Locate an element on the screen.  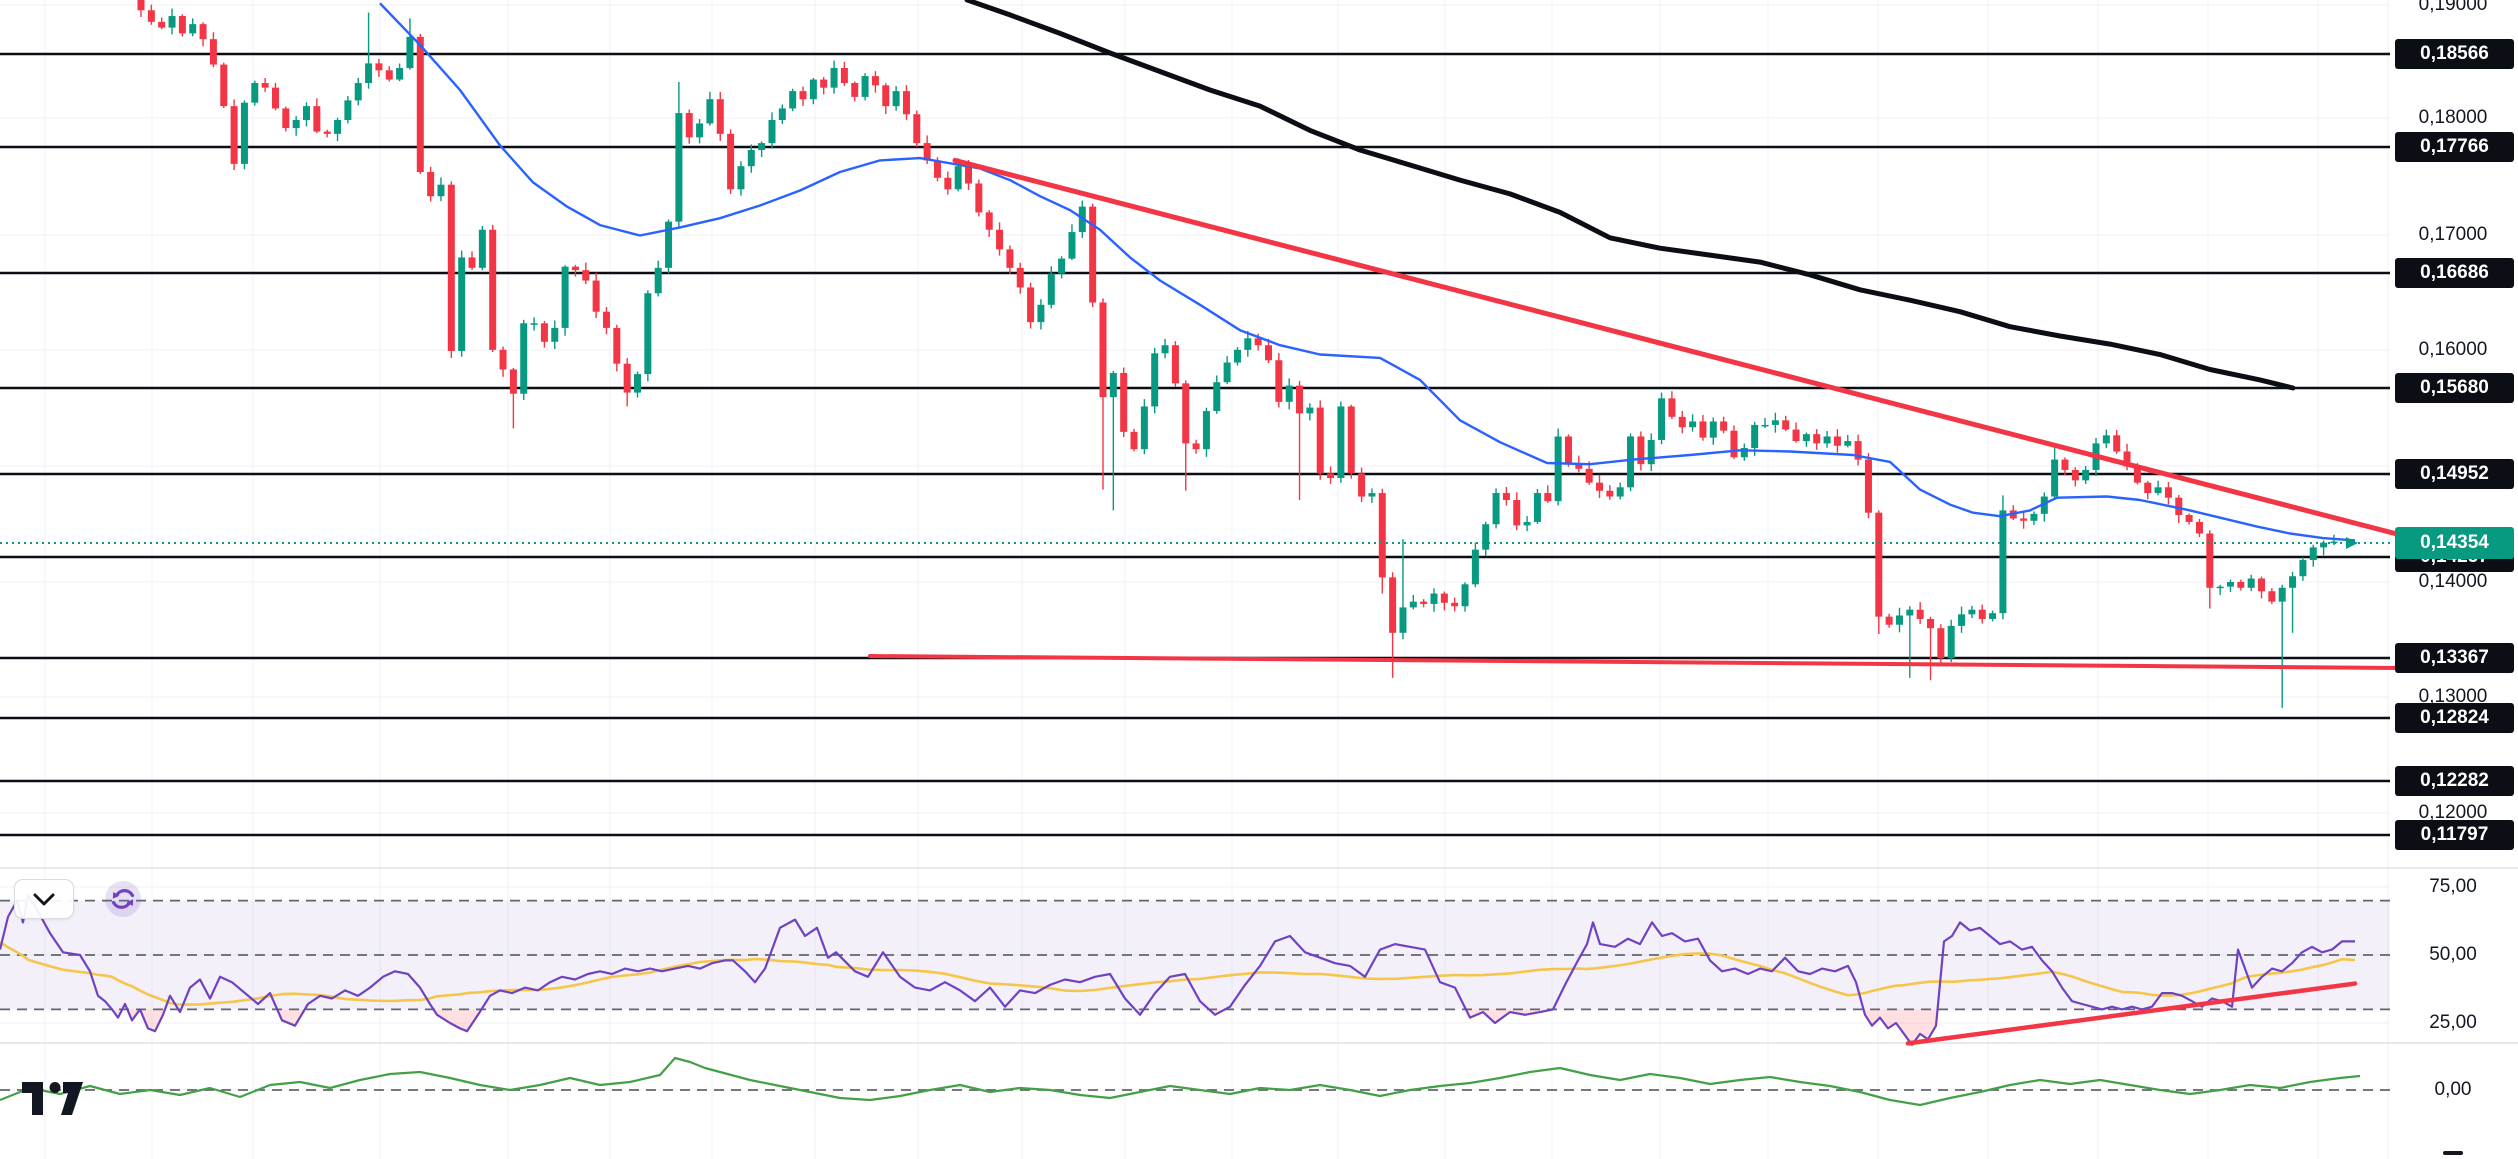
axis-gridline-label: 25,00 is located at coordinates (2453, 1022).